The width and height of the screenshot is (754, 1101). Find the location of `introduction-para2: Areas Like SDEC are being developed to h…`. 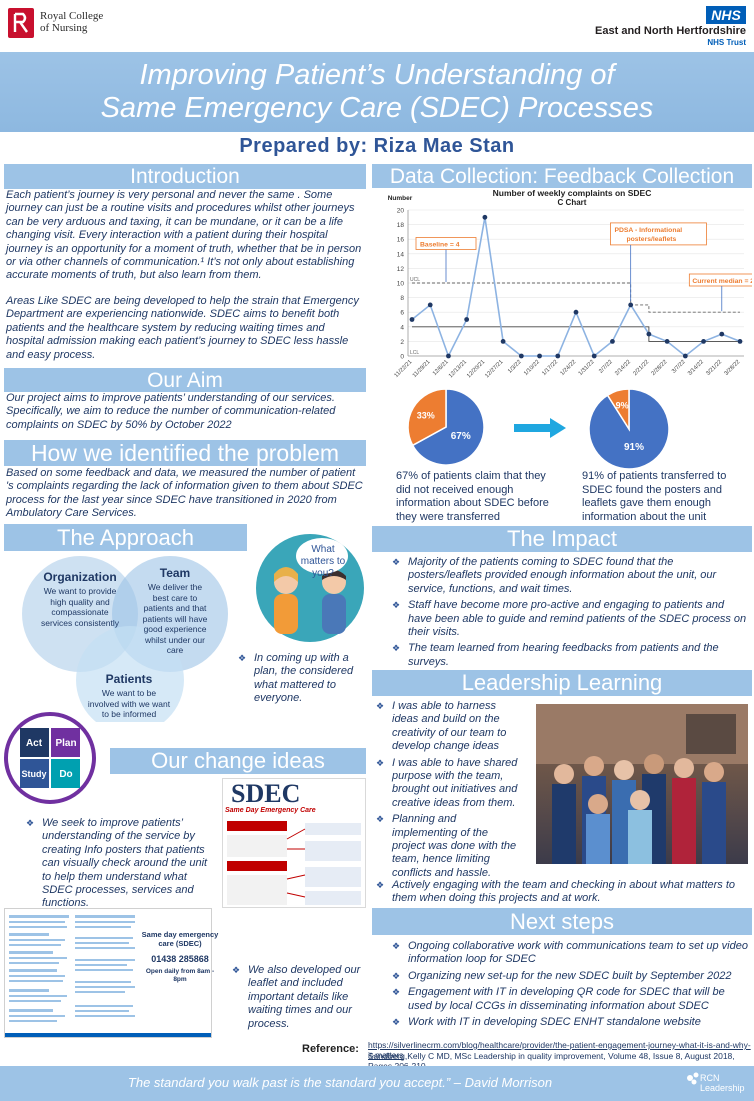

introduction-para2: Areas Like SDEC are being developed to h… is located at coordinates (182, 328).